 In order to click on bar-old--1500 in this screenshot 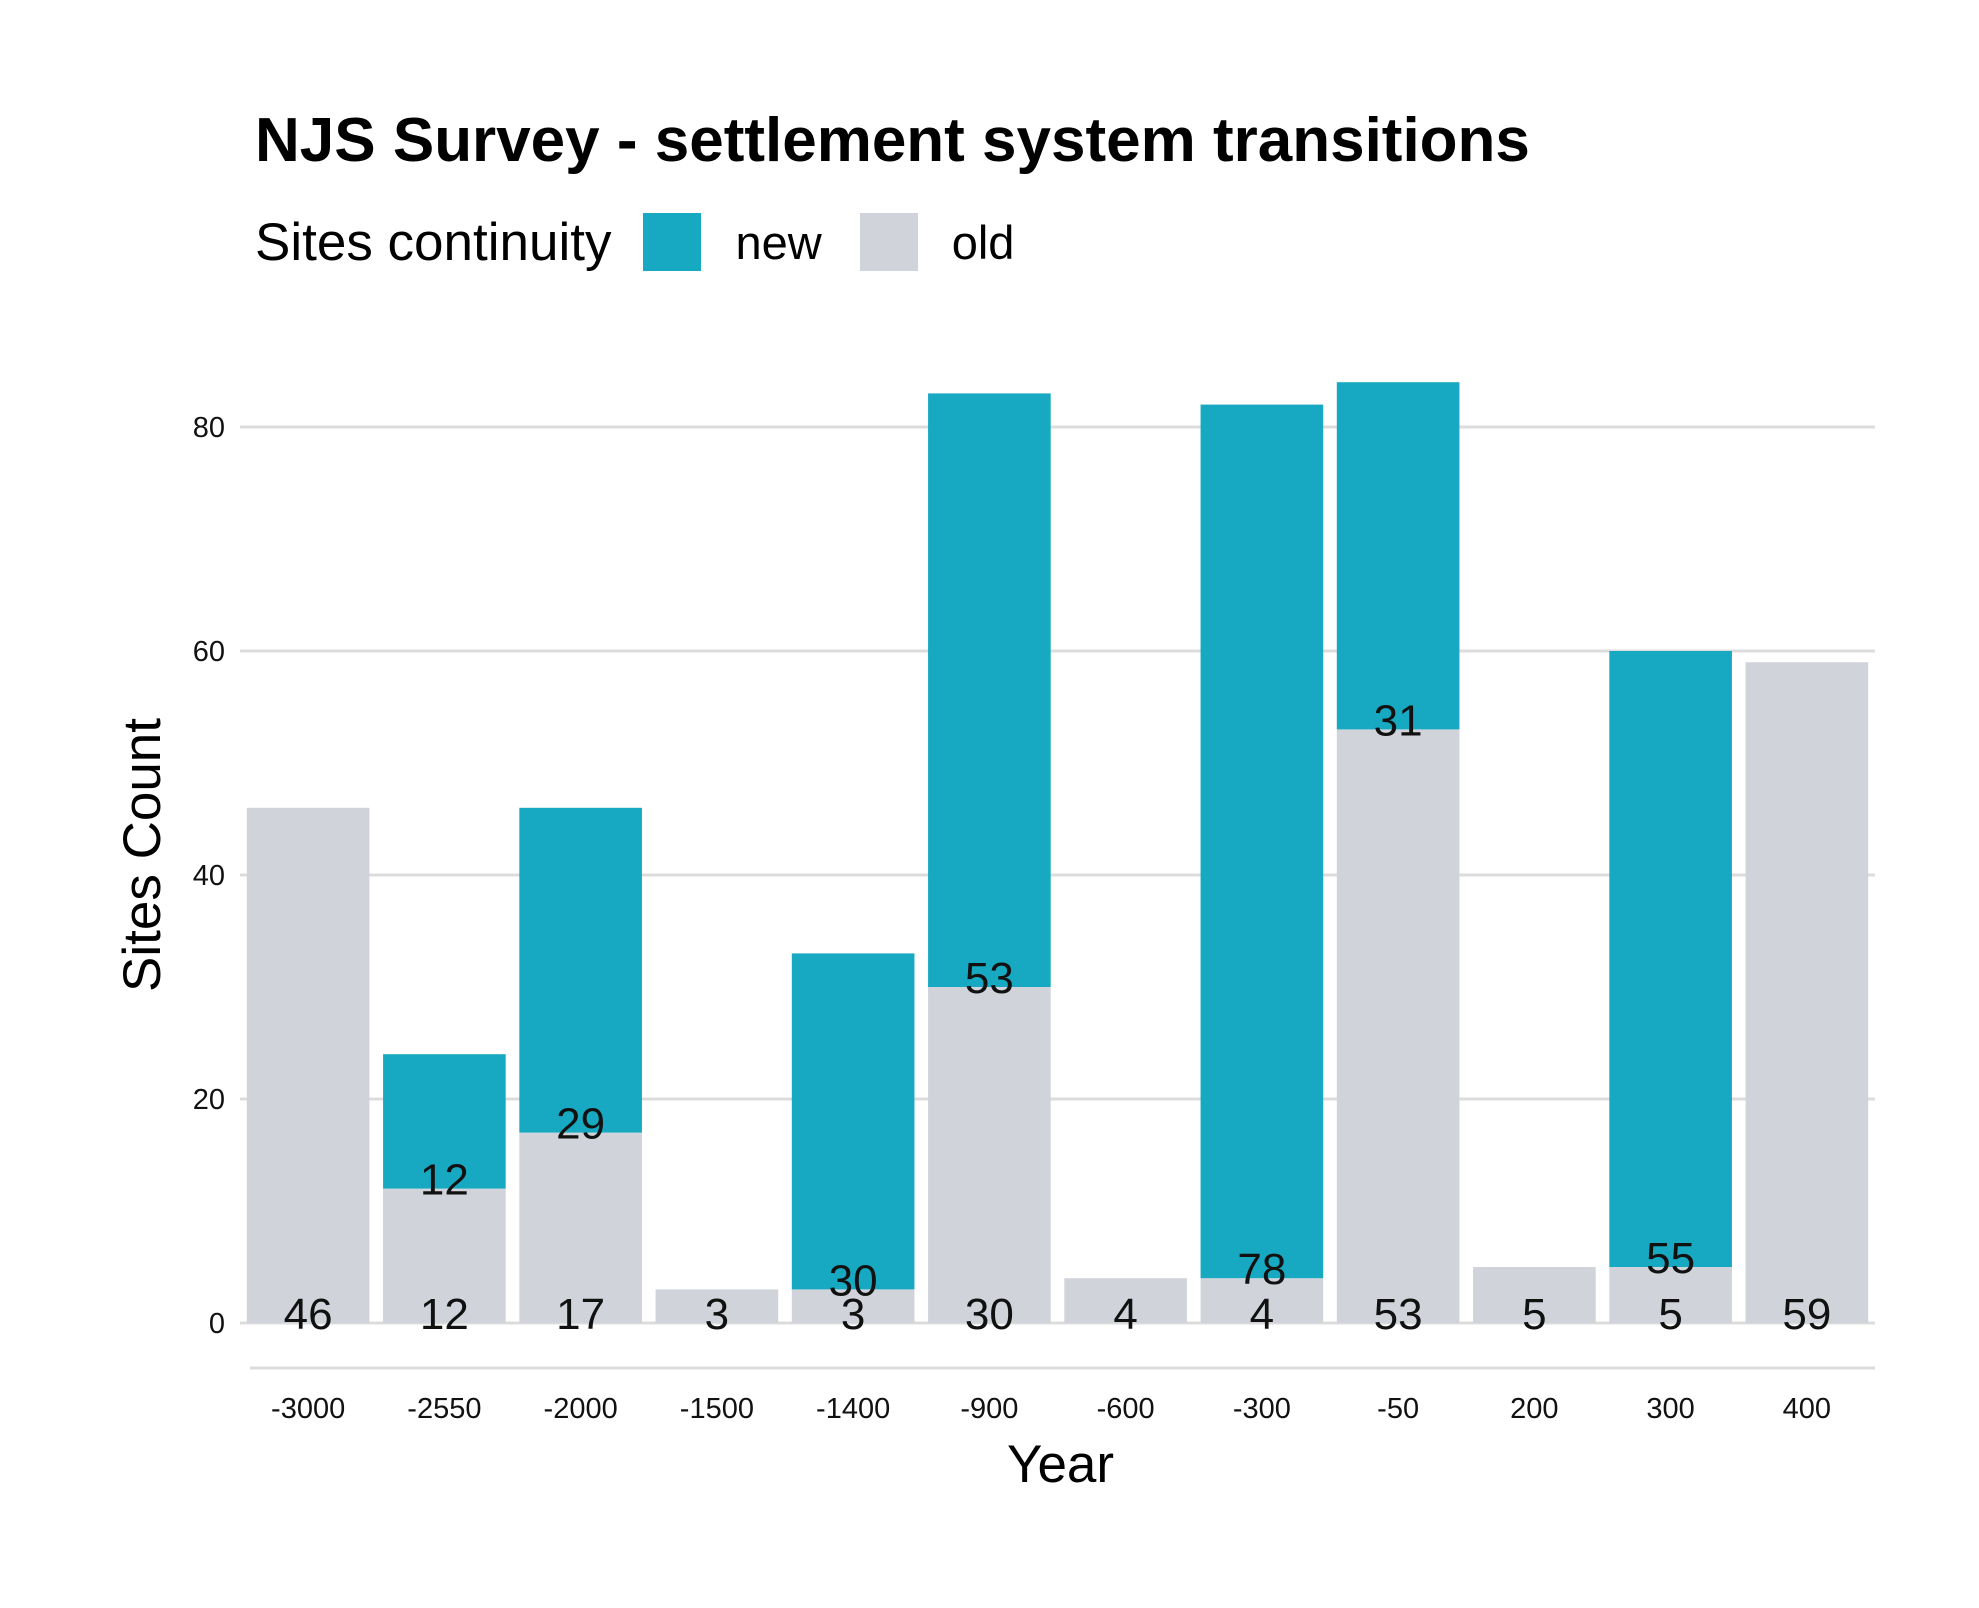, I will do `click(717, 1306)`.